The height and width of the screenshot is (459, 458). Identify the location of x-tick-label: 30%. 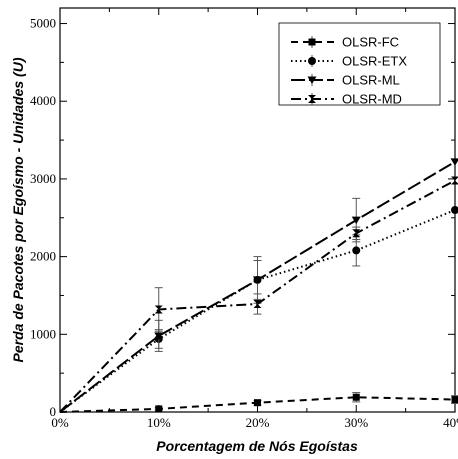
(356, 422).